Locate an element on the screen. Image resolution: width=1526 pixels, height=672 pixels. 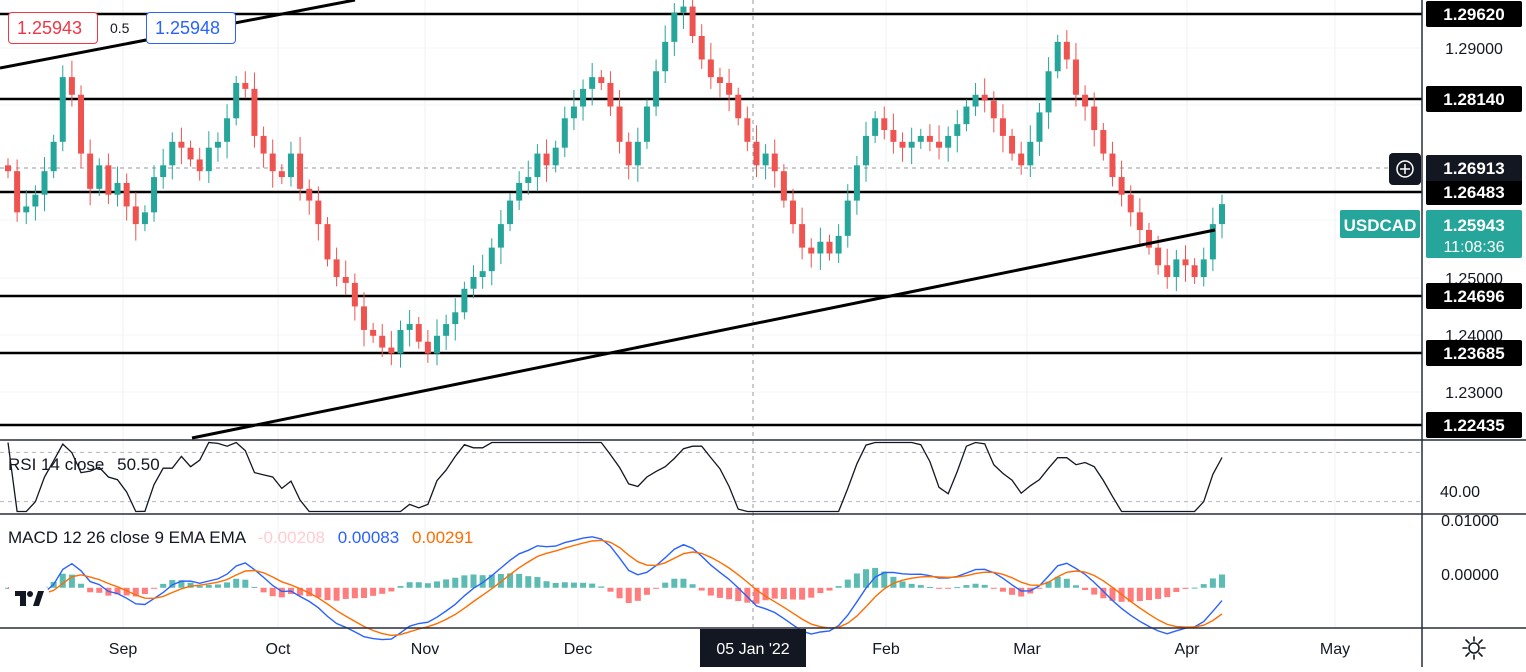
bid-quote: 1.25943 is located at coordinates (53, 28).